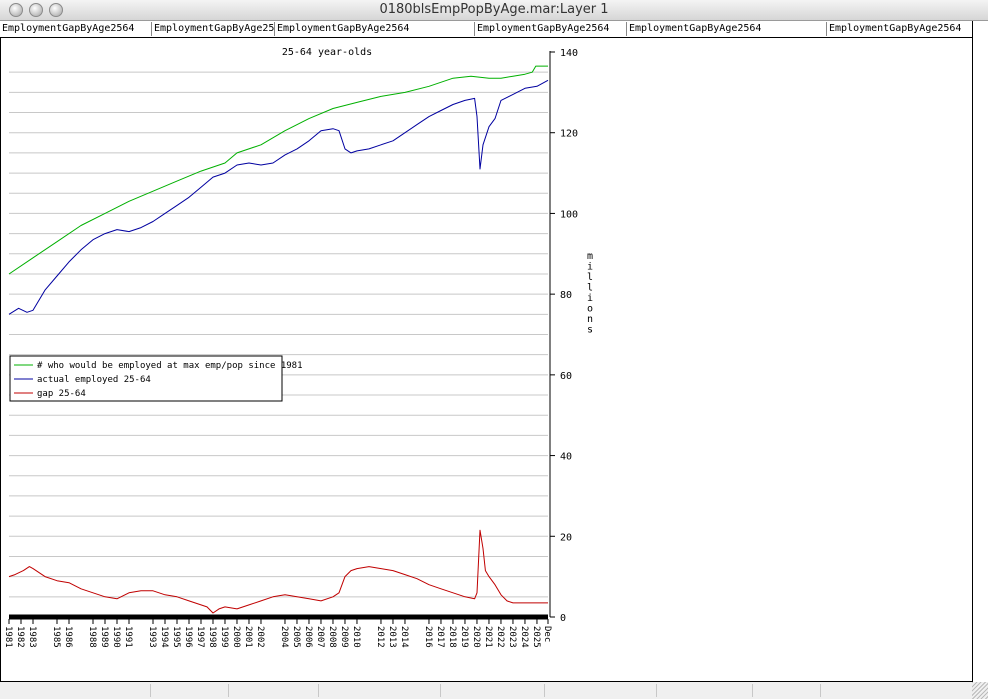  Describe the element at coordinates (512, 637) in the screenshot. I see `x-tick-label: 2023` at that location.